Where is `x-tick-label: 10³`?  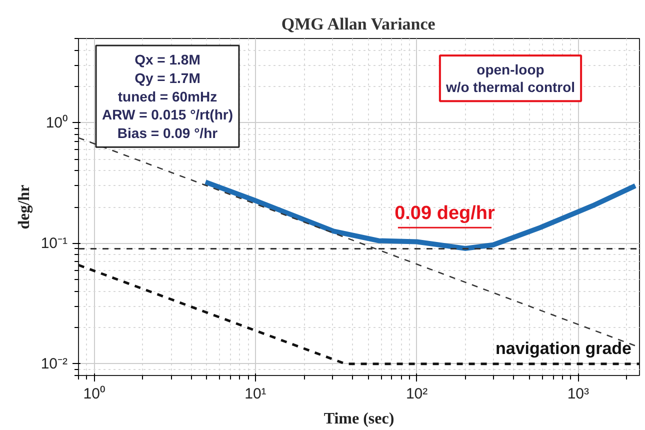 x-tick-label: 10³ is located at coordinates (578, 394).